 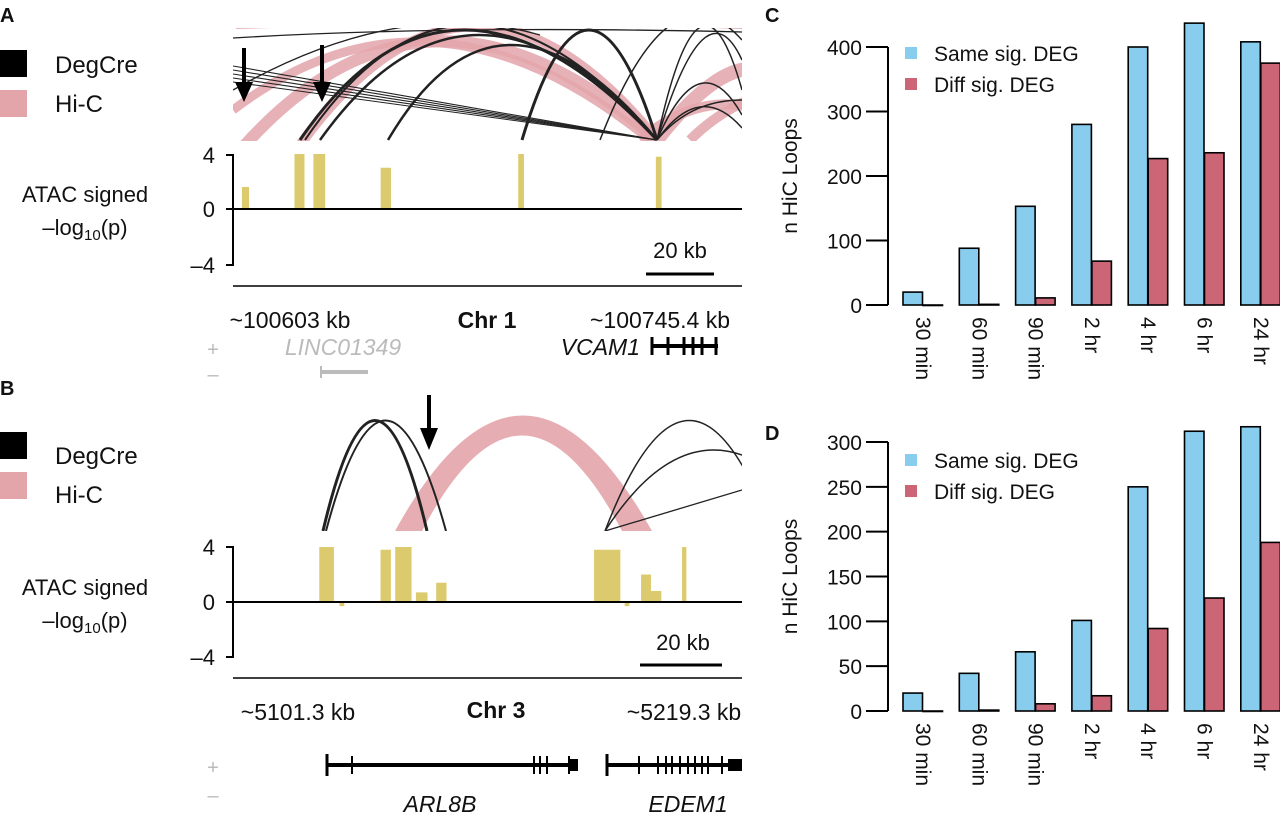 I want to click on gene-model-arl8b, so click(x=451, y=765).